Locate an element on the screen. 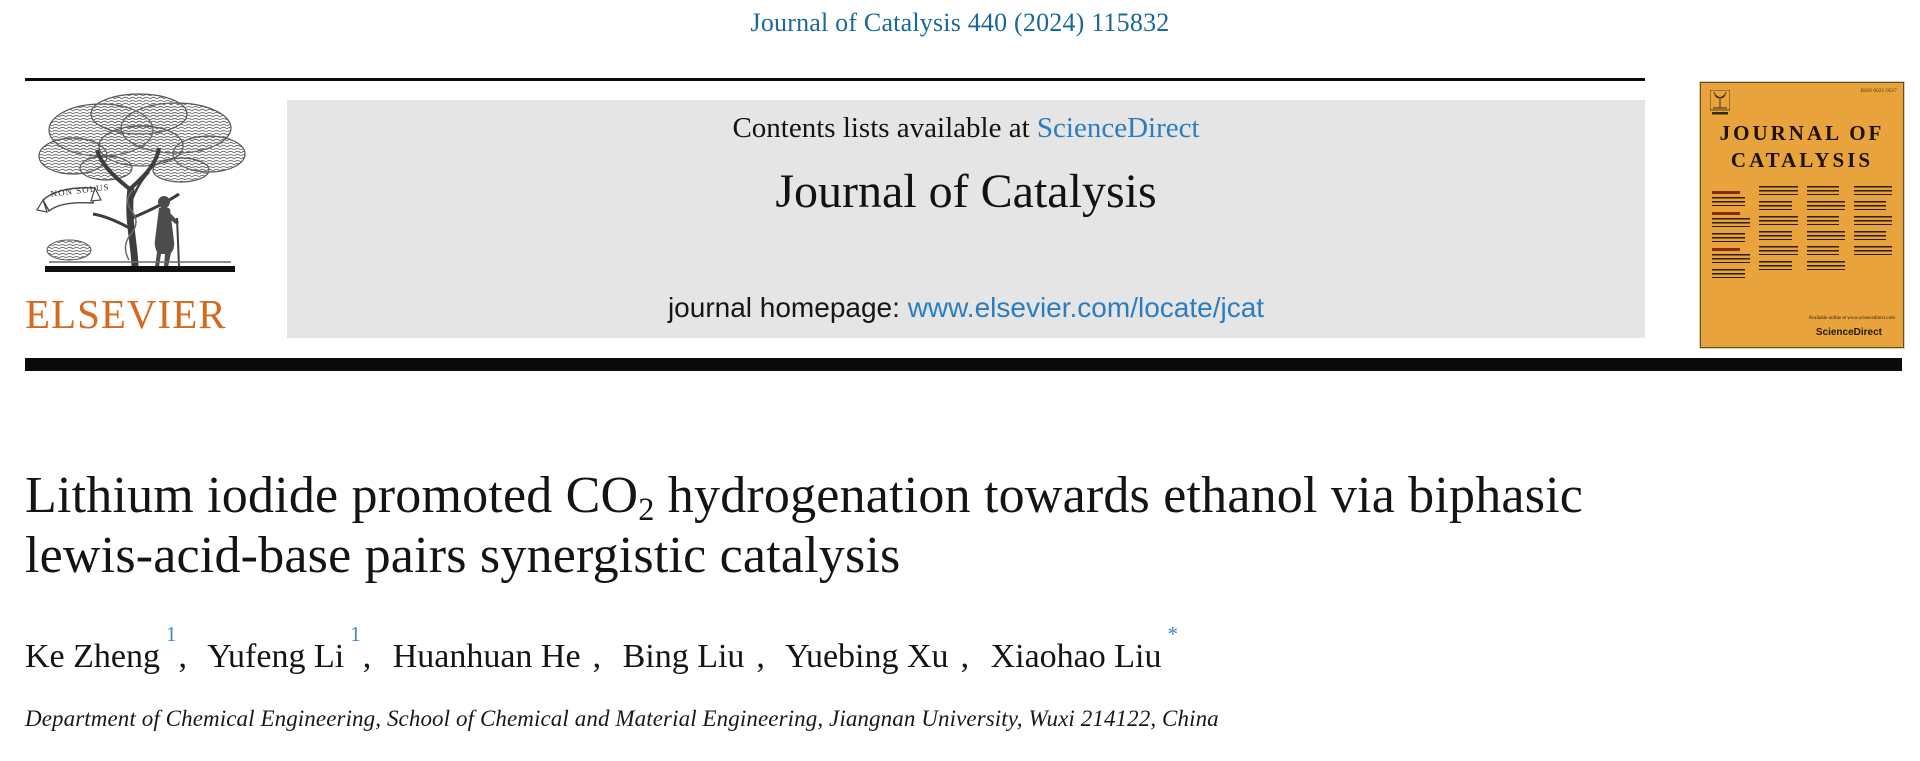 The height and width of the screenshot is (761, 1920). author: Yufeng Li1 is located at coordinates (284, 649).